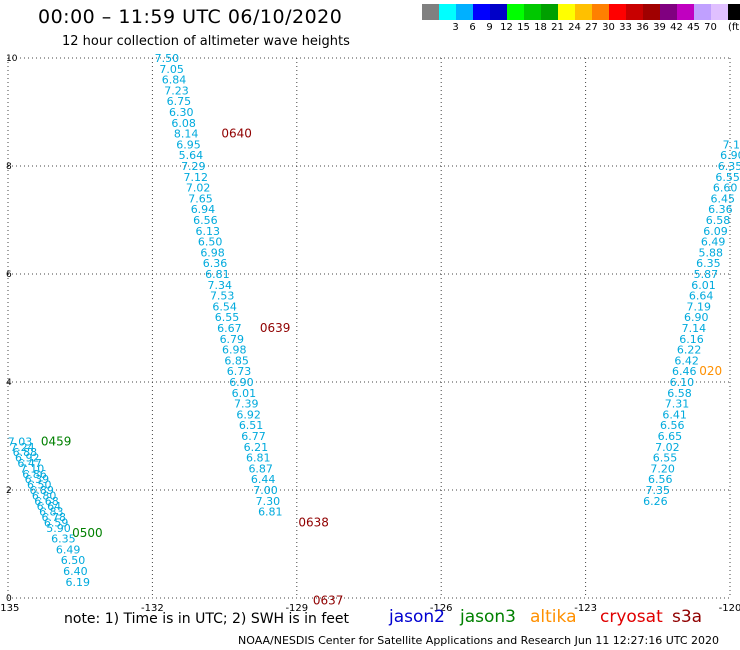 The height and width of the screenshot is (650, 740). I want to click on wave-height-value: 6.59, so click(56, 522).